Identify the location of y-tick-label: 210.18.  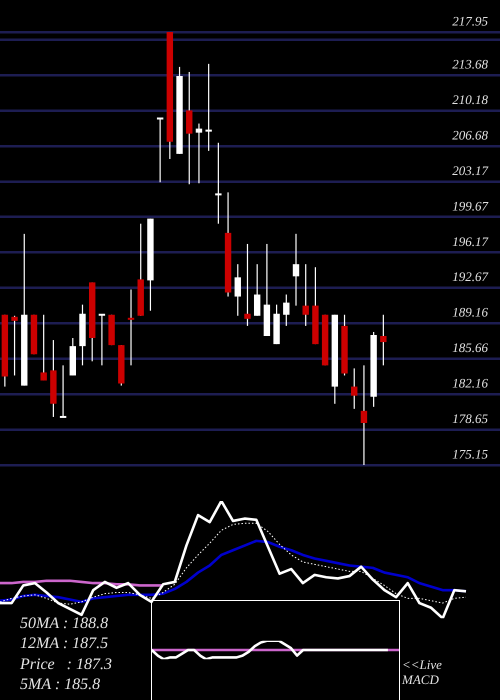
(470, 100).